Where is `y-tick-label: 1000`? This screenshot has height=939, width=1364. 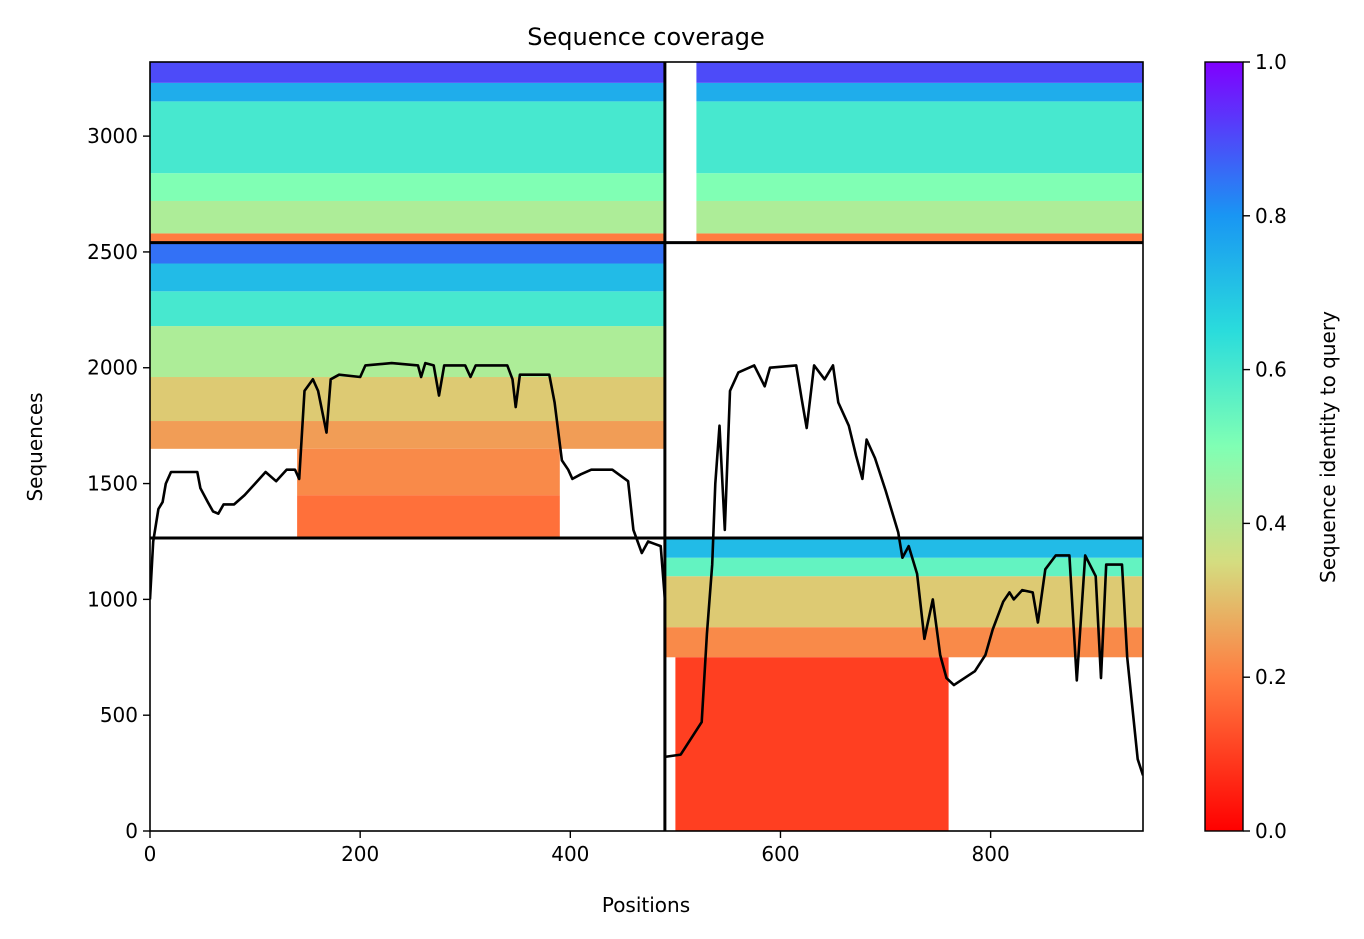 y-tick-label: 1000 is located at coordinates (112, 599).